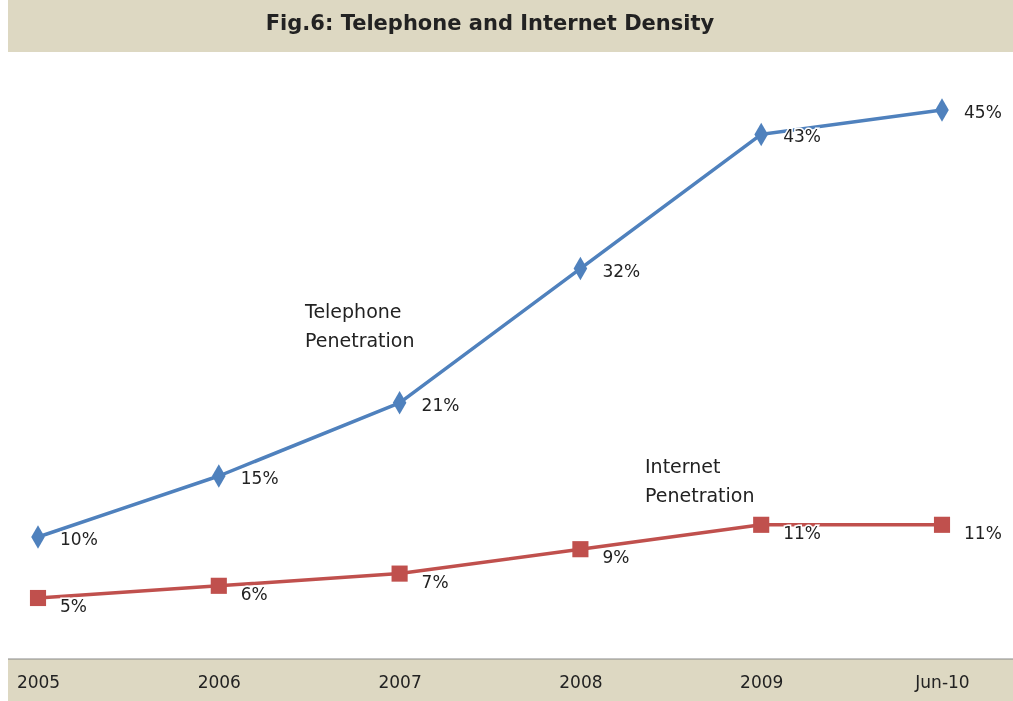 This screenshot has height=701, width=1013. Describe the element at coordinates (762, 681) in the screenshot. I see `x-tick-label: 2009` at that location.